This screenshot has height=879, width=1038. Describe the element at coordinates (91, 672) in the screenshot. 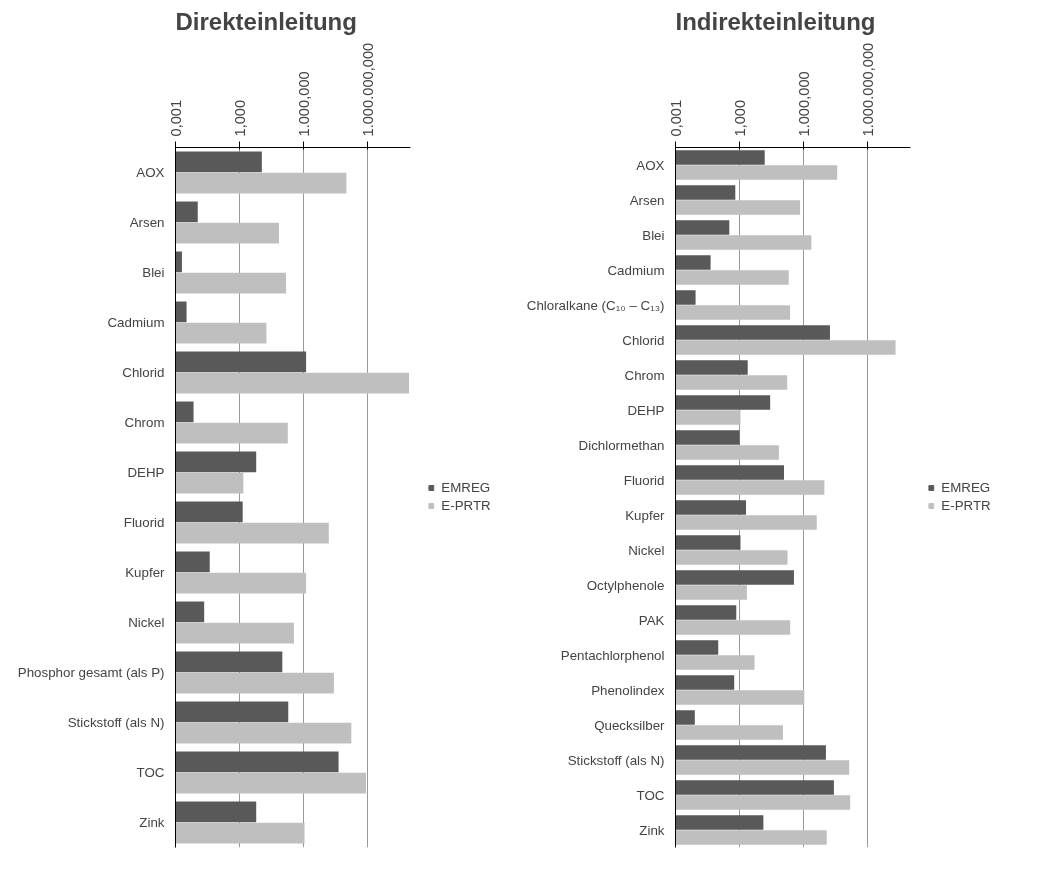

I see `y-tick-label: Phosphor gesamt (als P)` at that location.